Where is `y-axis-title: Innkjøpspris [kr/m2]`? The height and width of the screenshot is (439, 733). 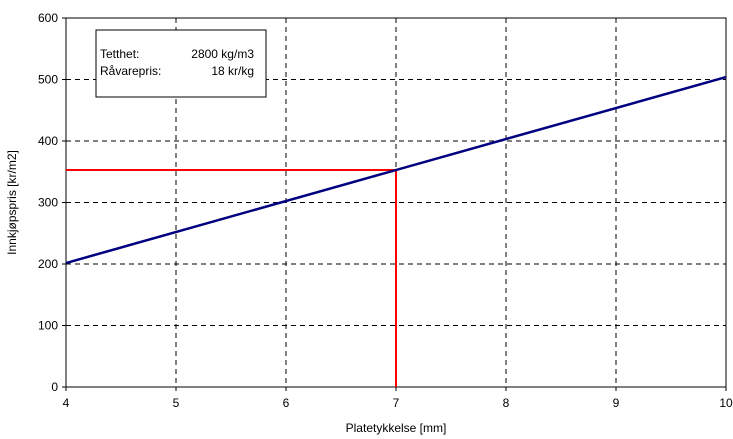 y-axis-title: Innkjøpspris [kr/m2] is located at coordinates (12, 202).